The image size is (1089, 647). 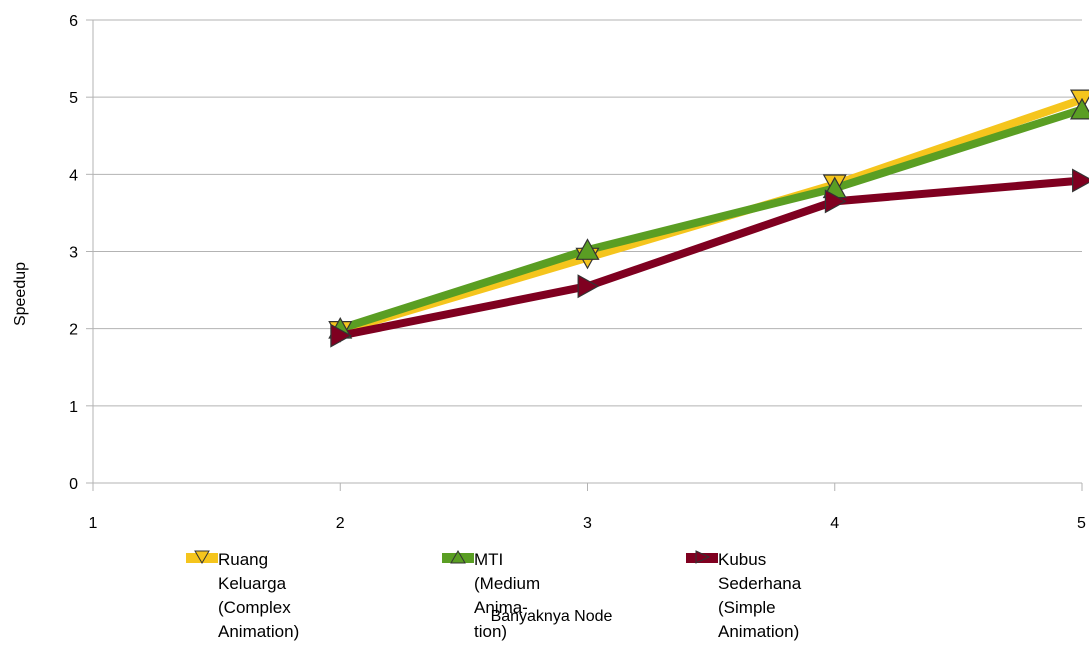 I want to click on y-tick-labels: 0 1 2 3 4 5 6, so click(x=73, y=253).